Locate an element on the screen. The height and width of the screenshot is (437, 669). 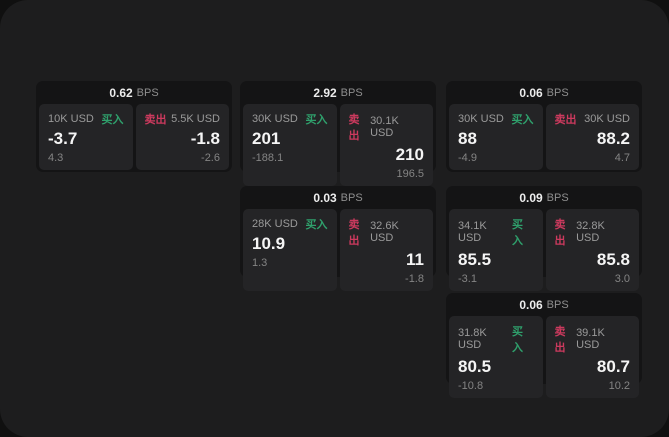
buy-amount: 34.1K USD is located at coordinates (472, 232).